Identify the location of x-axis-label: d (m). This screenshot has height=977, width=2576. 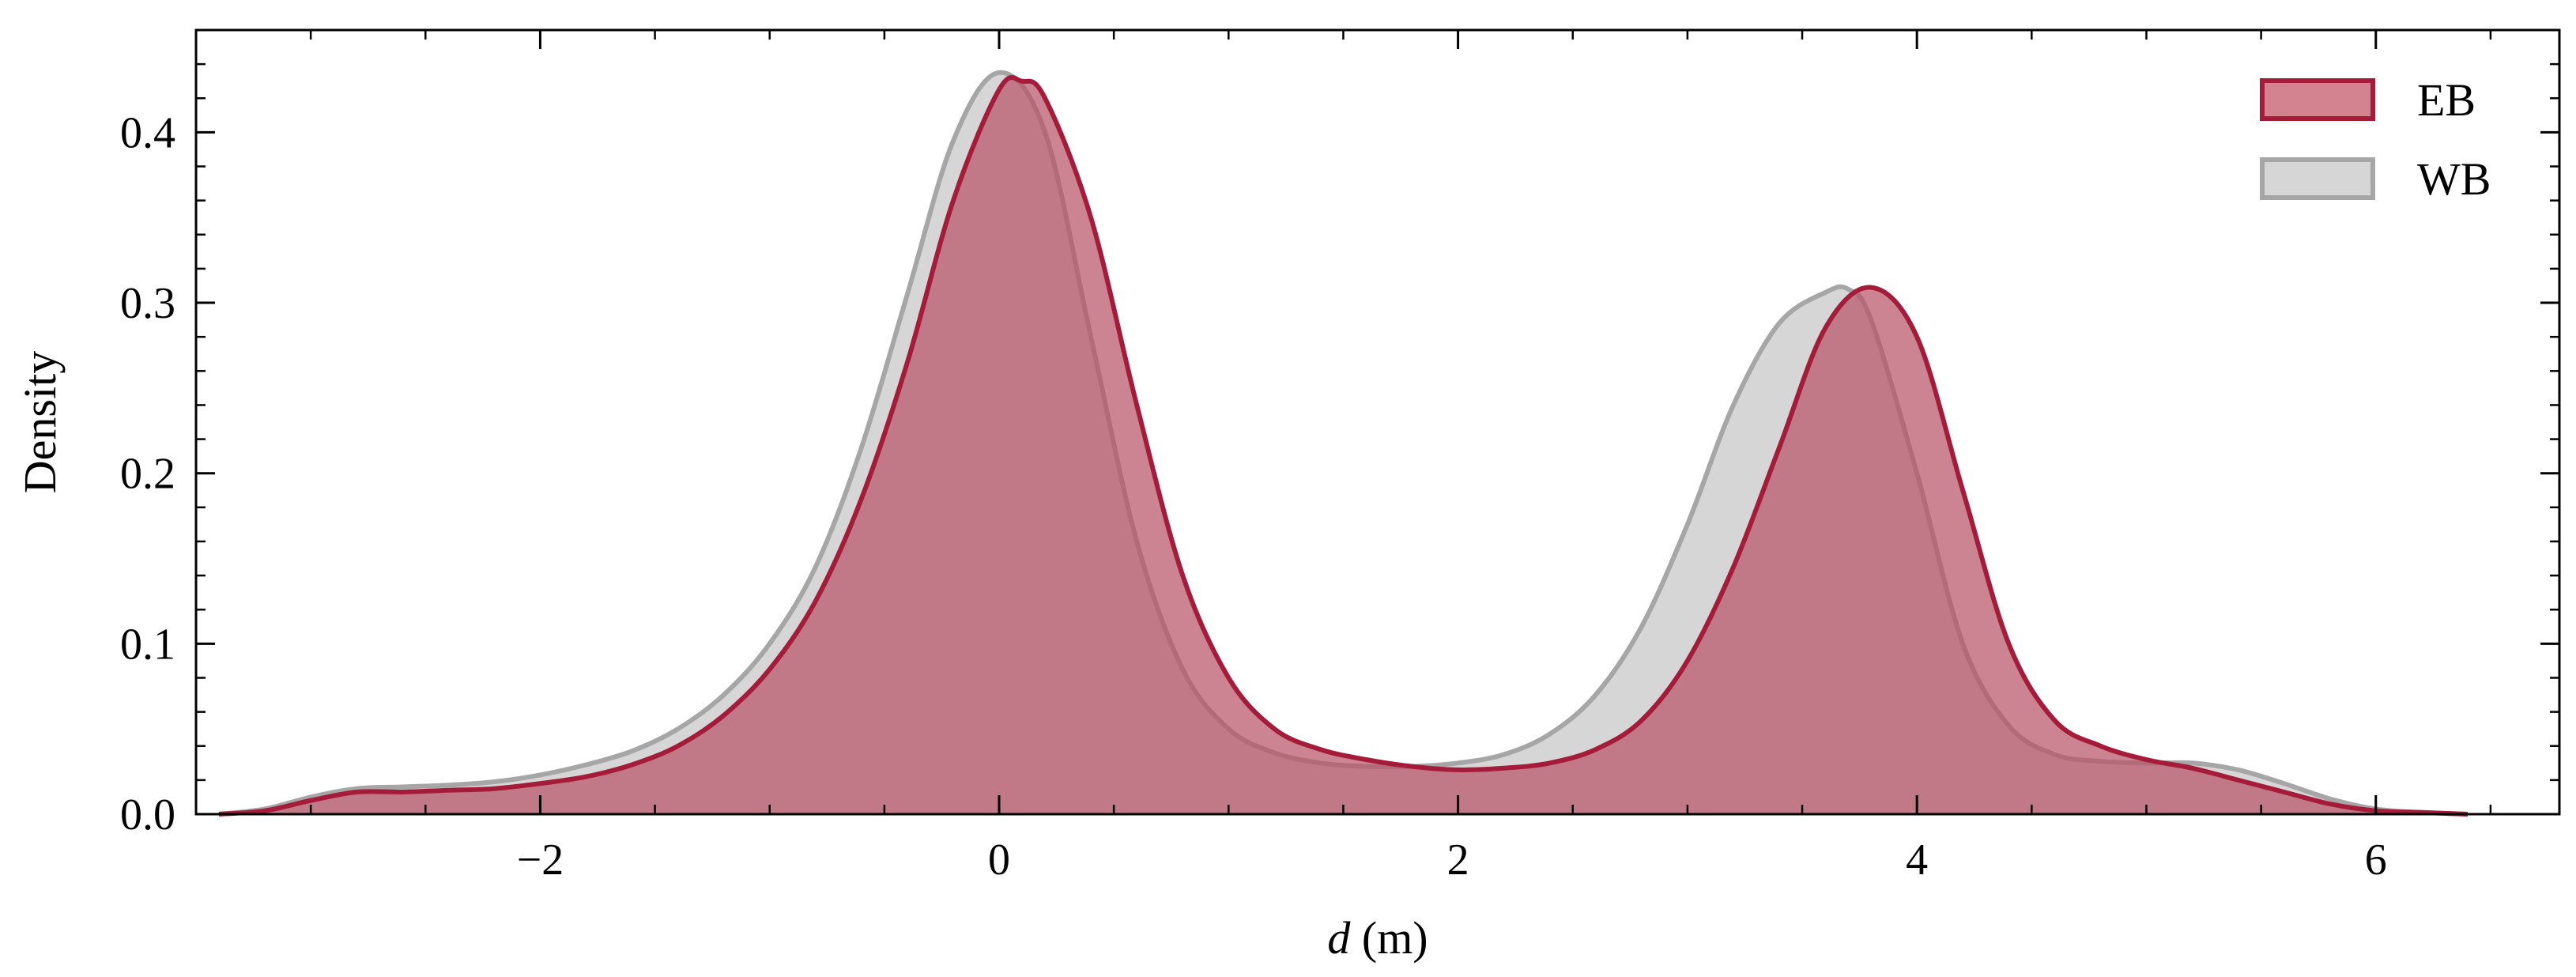
(1377, 938).